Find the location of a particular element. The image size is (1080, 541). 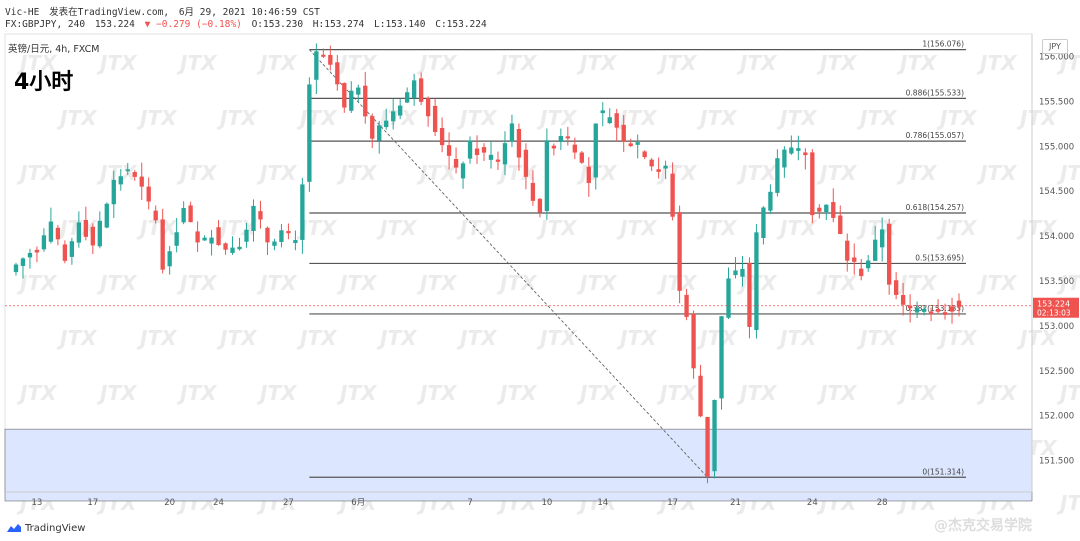

fib-level-label: 1(156.076) is located at coordinates (943, 44).